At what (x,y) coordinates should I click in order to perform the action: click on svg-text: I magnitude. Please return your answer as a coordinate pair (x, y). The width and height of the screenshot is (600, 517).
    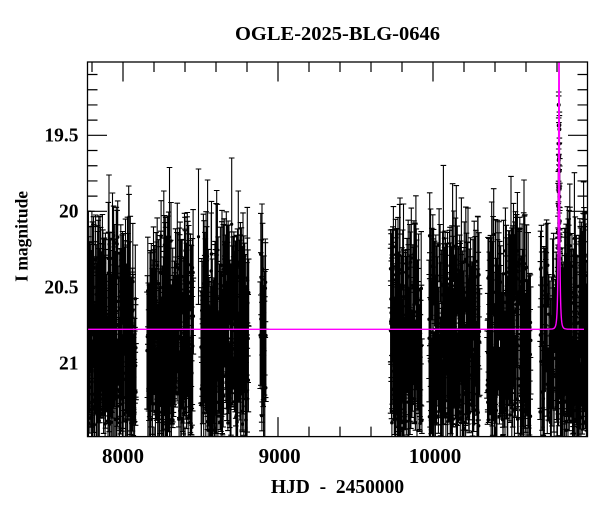
    Looking at the image, I should click on (22, 236).